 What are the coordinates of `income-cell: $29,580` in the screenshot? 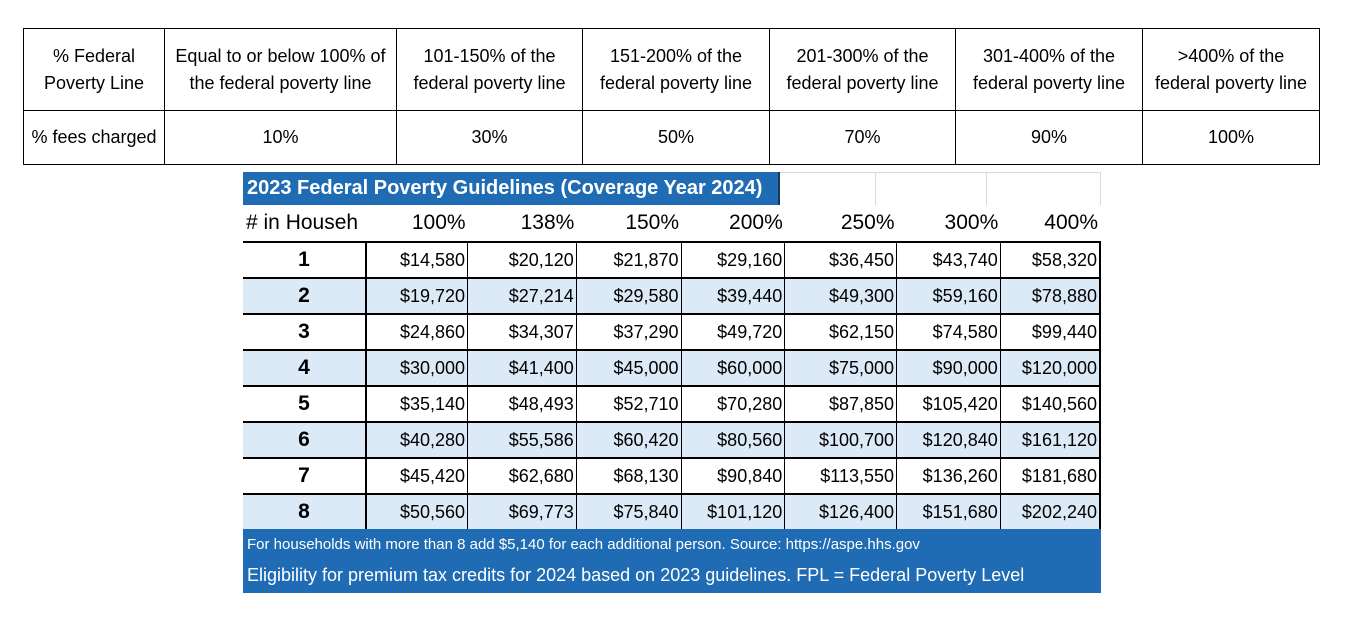 It's located at (629, 296).